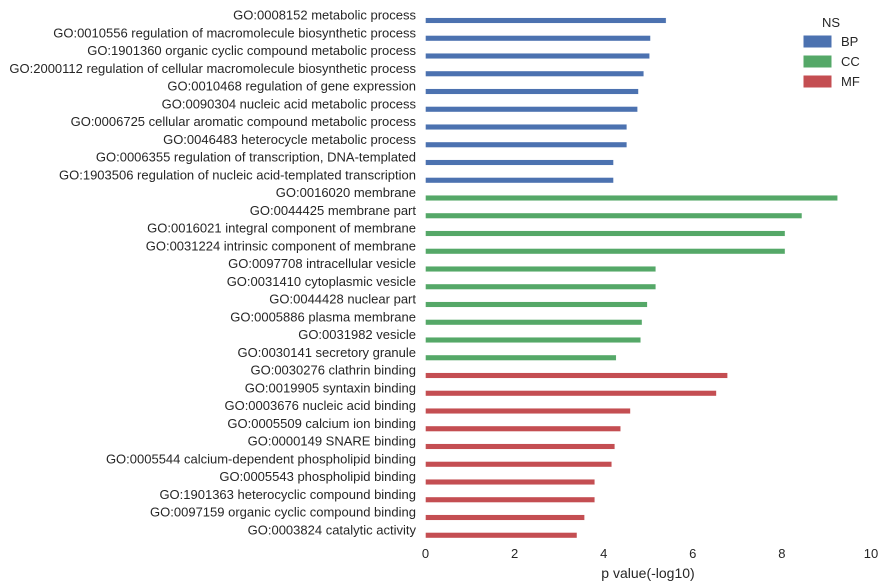  I want to click on category-label: GO:0031410 cytoplasmic vesicle, so click(321, 281).